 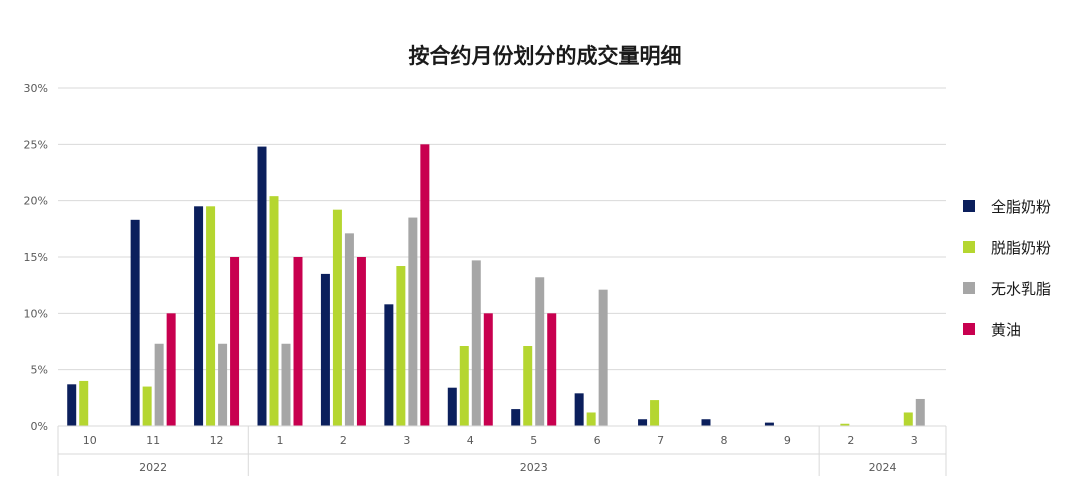 What do you see at coordinates (39, 370) in the screenshot?
I see `y-tick-label: 5%` at bounding box center [39, 370].